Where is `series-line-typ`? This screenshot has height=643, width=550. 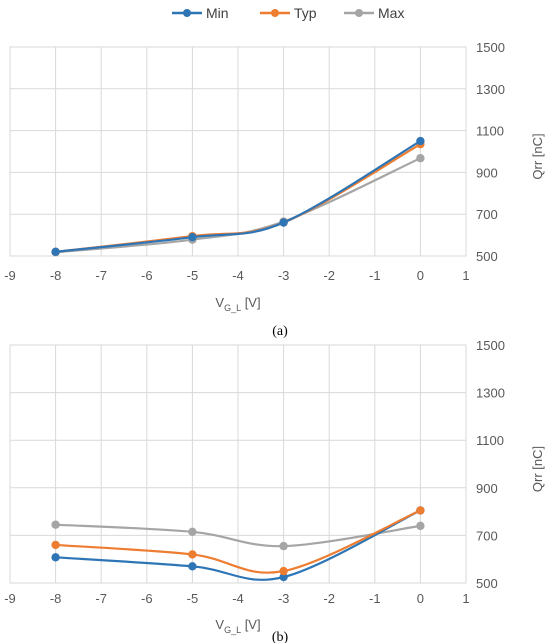 series-line-typ is located at coordinates (238, 541).